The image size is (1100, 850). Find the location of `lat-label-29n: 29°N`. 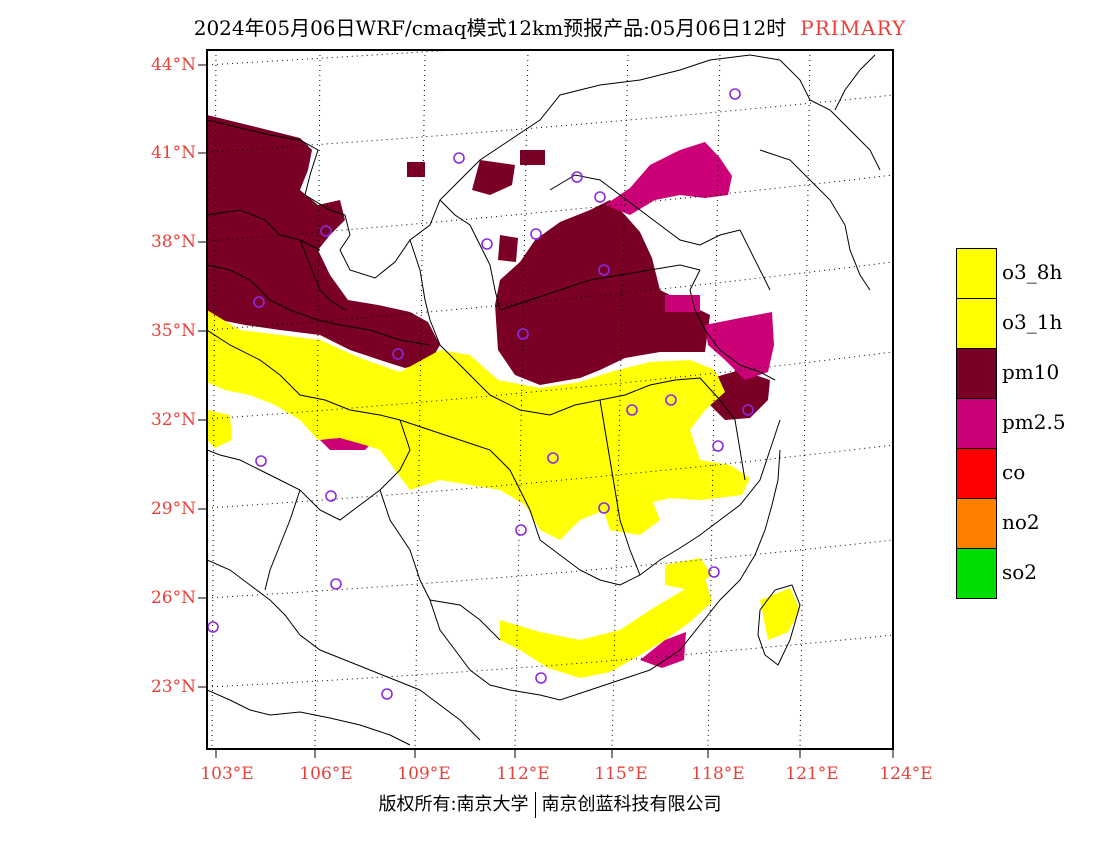

lat-label-29n: 29°N is located at coordinates (173, 509).